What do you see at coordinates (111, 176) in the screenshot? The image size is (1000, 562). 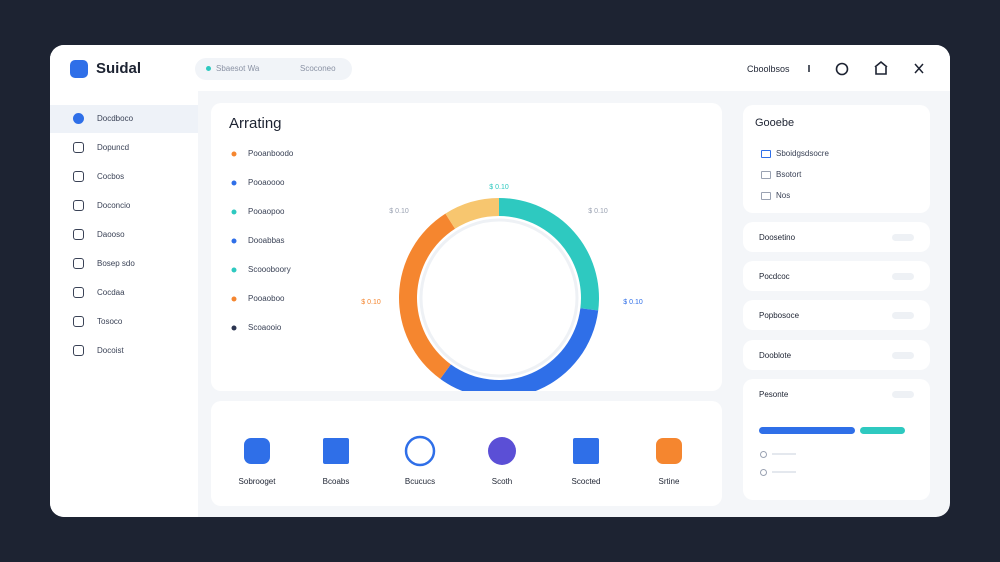 I see `sidebar-item: Cocbos` at bounding box center [111, 176].